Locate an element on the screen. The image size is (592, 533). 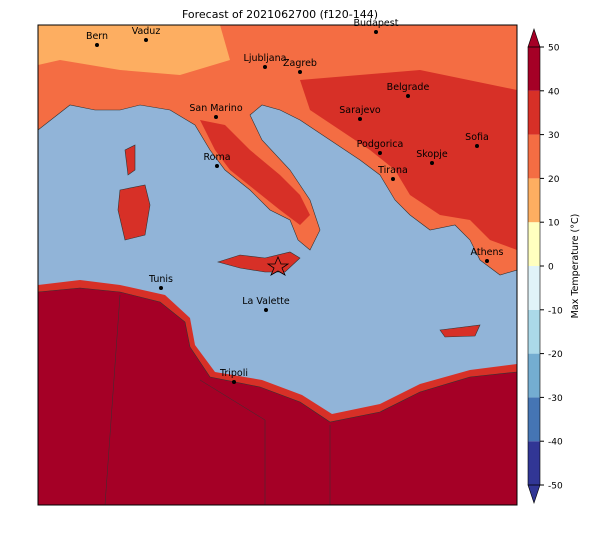
city-label: San Marino is located at coordinates (215, 108).